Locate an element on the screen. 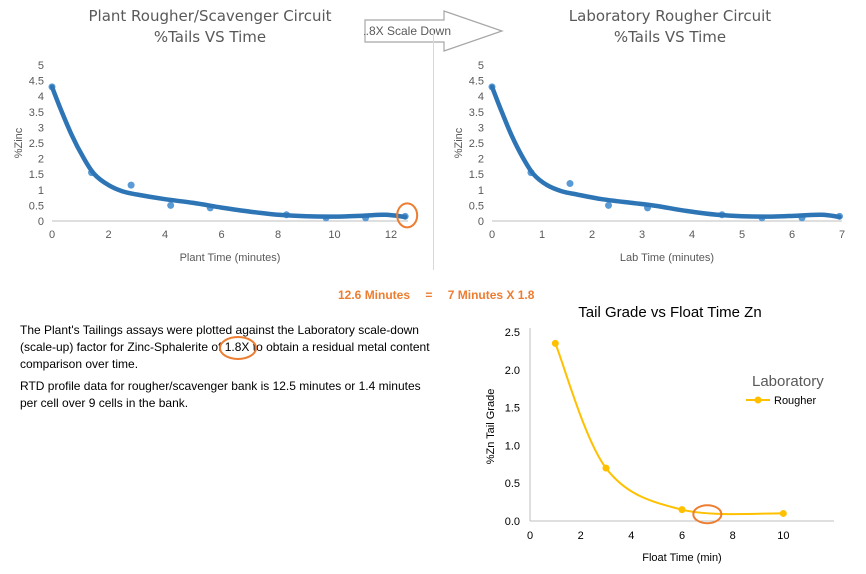 This screenshot has width=866, height=574. plant-chart-x-tick-label: 2 is located at coordinates (108, 235).